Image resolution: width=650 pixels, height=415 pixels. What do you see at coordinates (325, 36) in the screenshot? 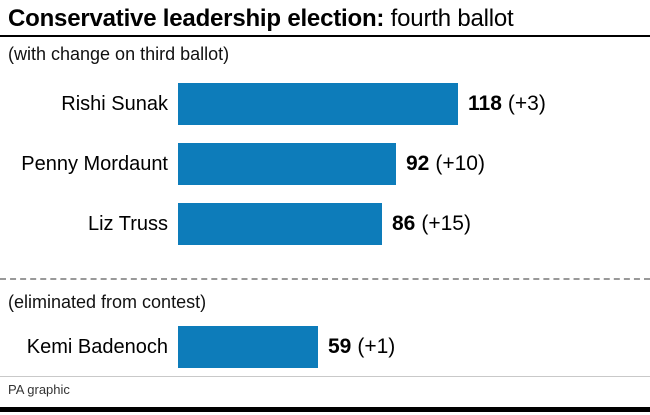
I see `title-divider-line` at bounding box center [325, 36].